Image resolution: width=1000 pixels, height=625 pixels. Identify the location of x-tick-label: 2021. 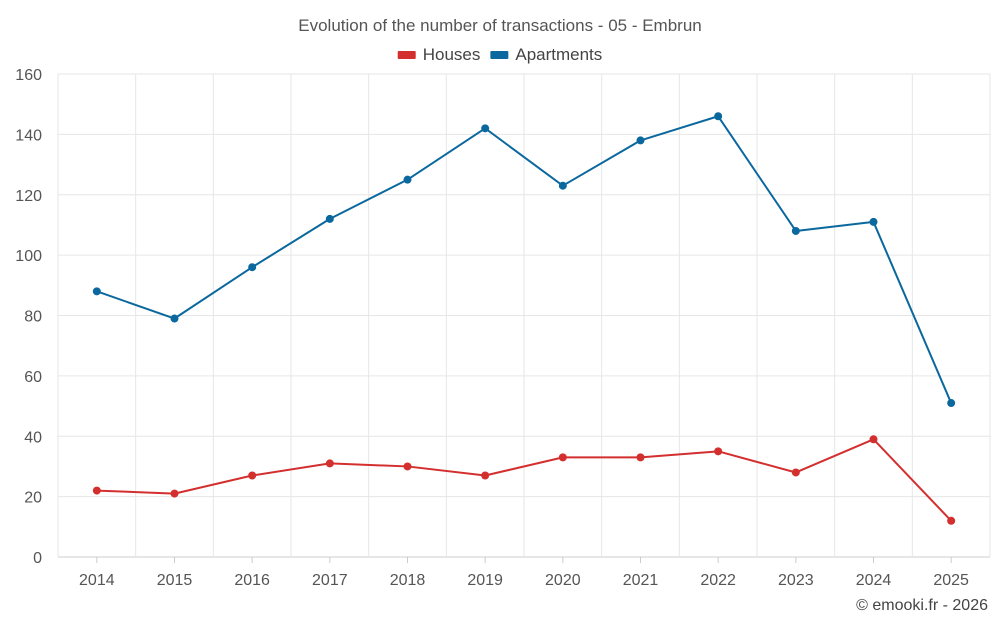
(641, 580).